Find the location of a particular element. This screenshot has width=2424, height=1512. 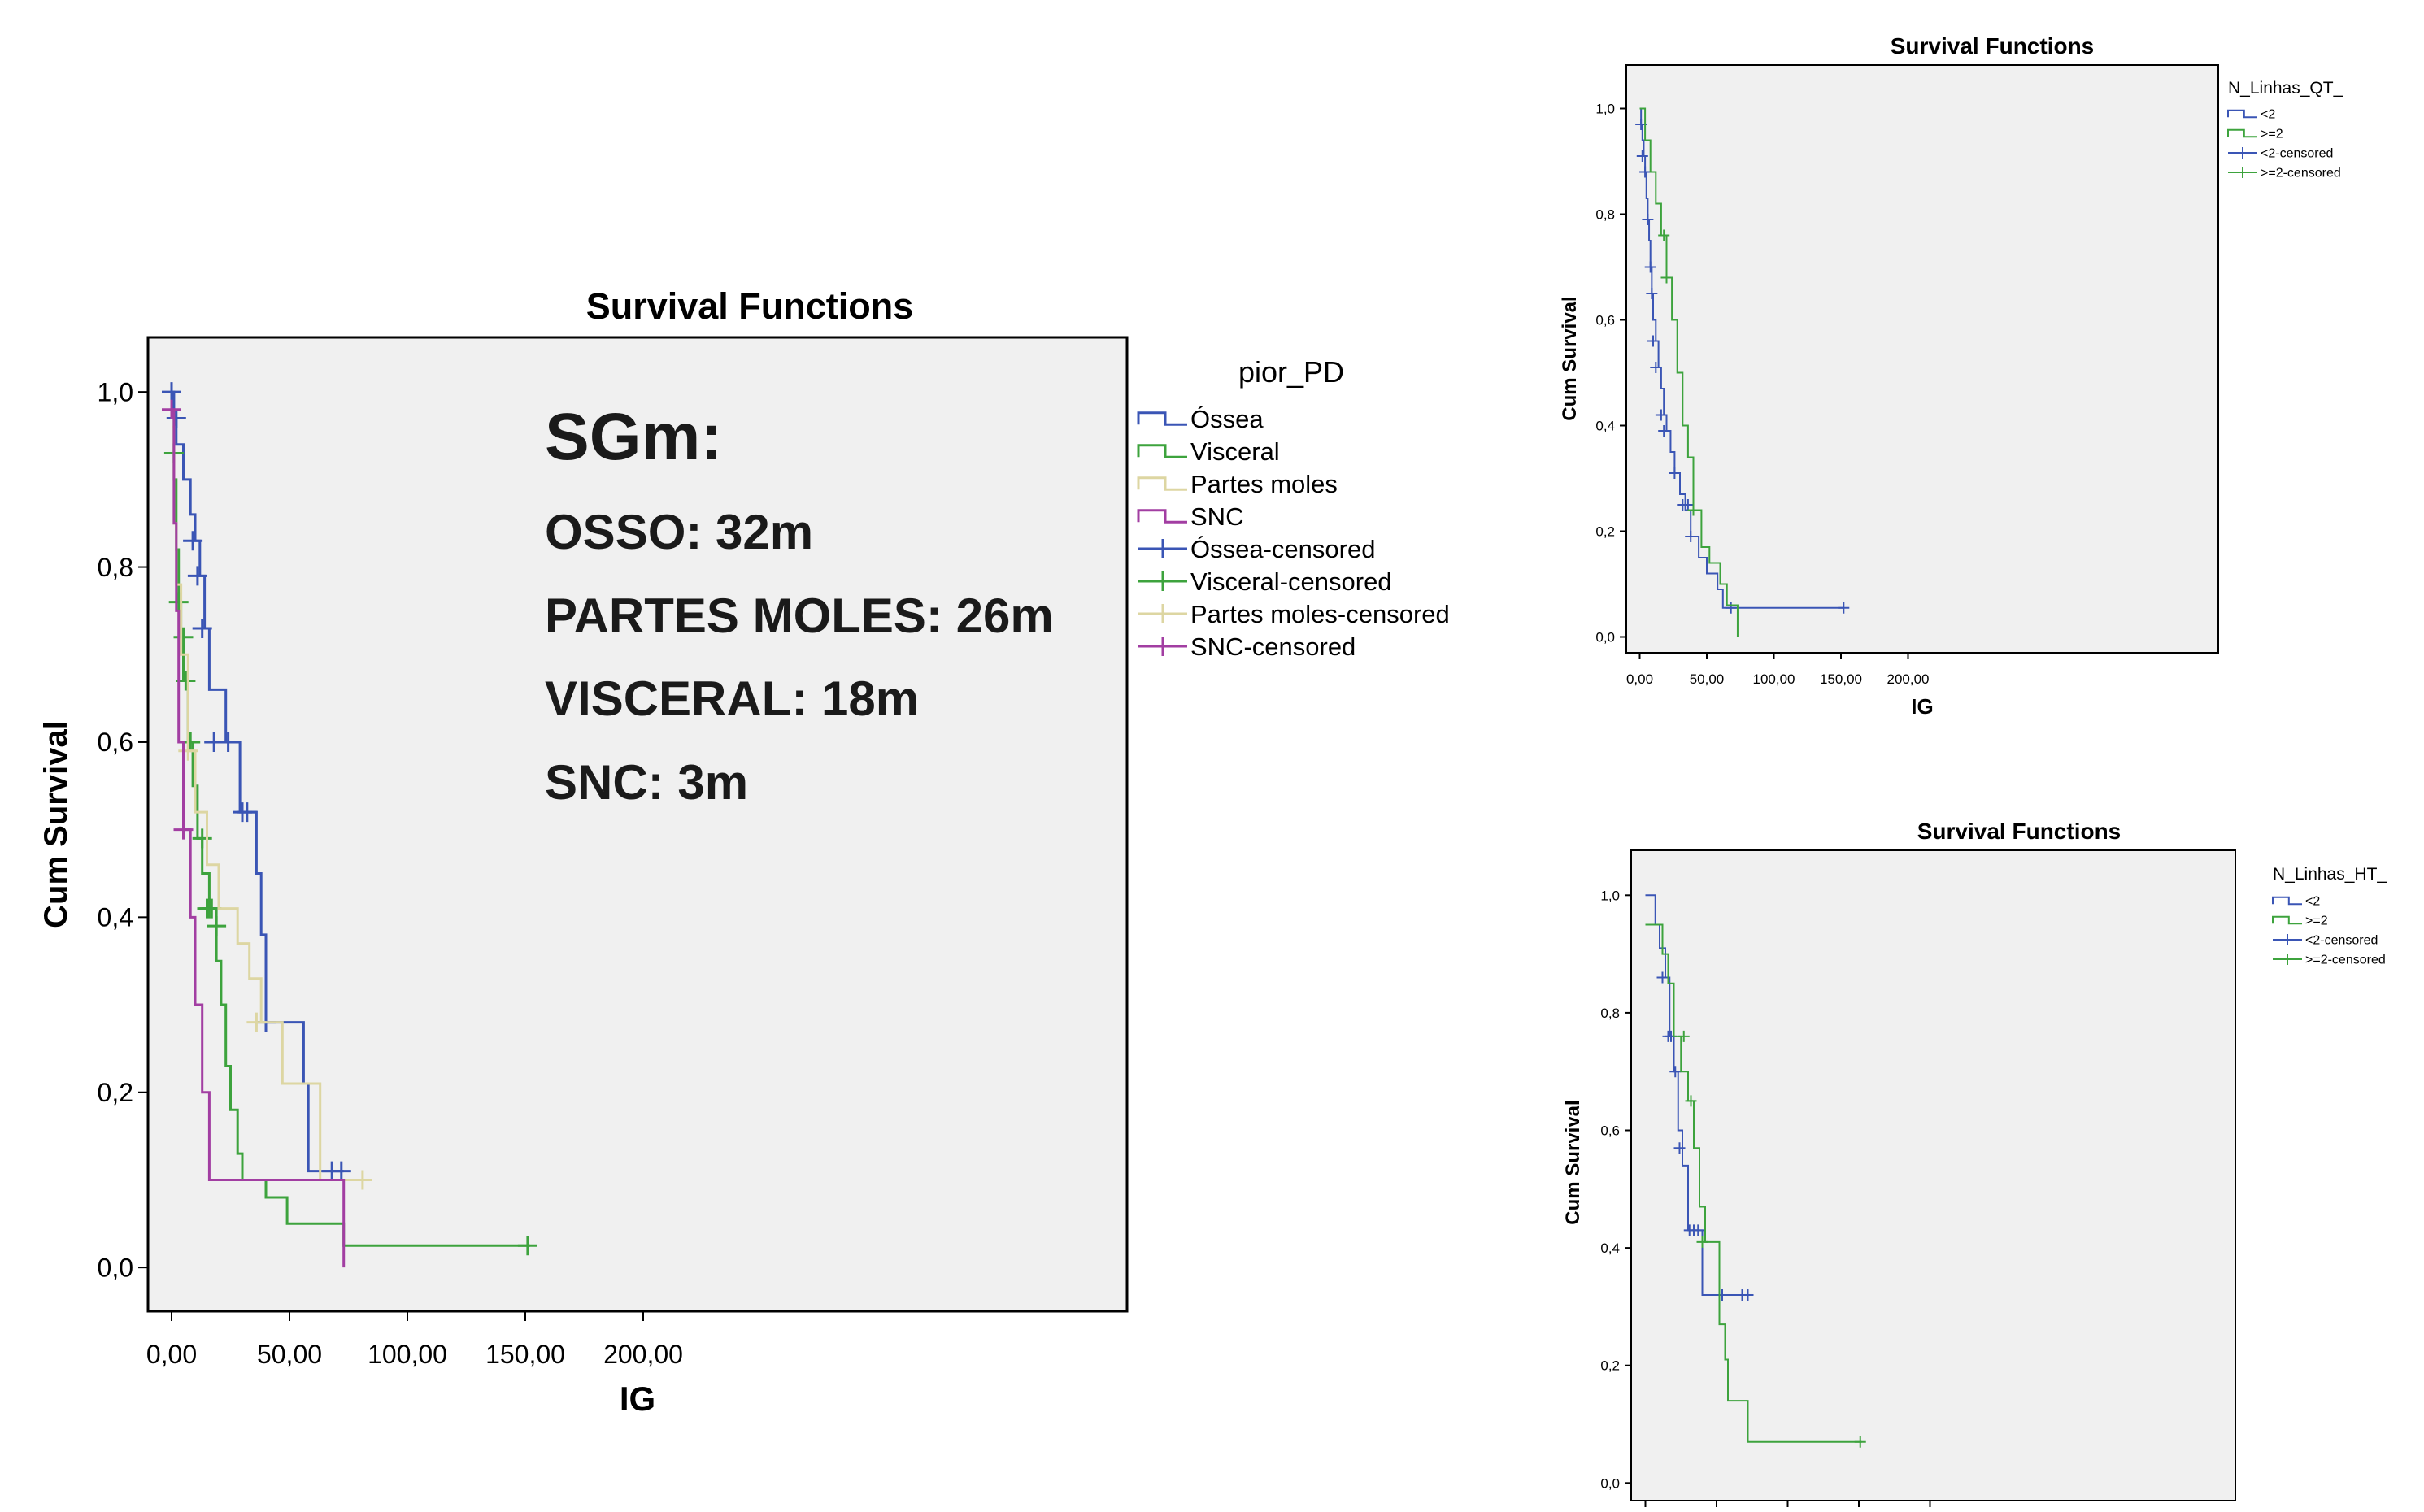

plot-area is located at coordinates (1933, 1175).